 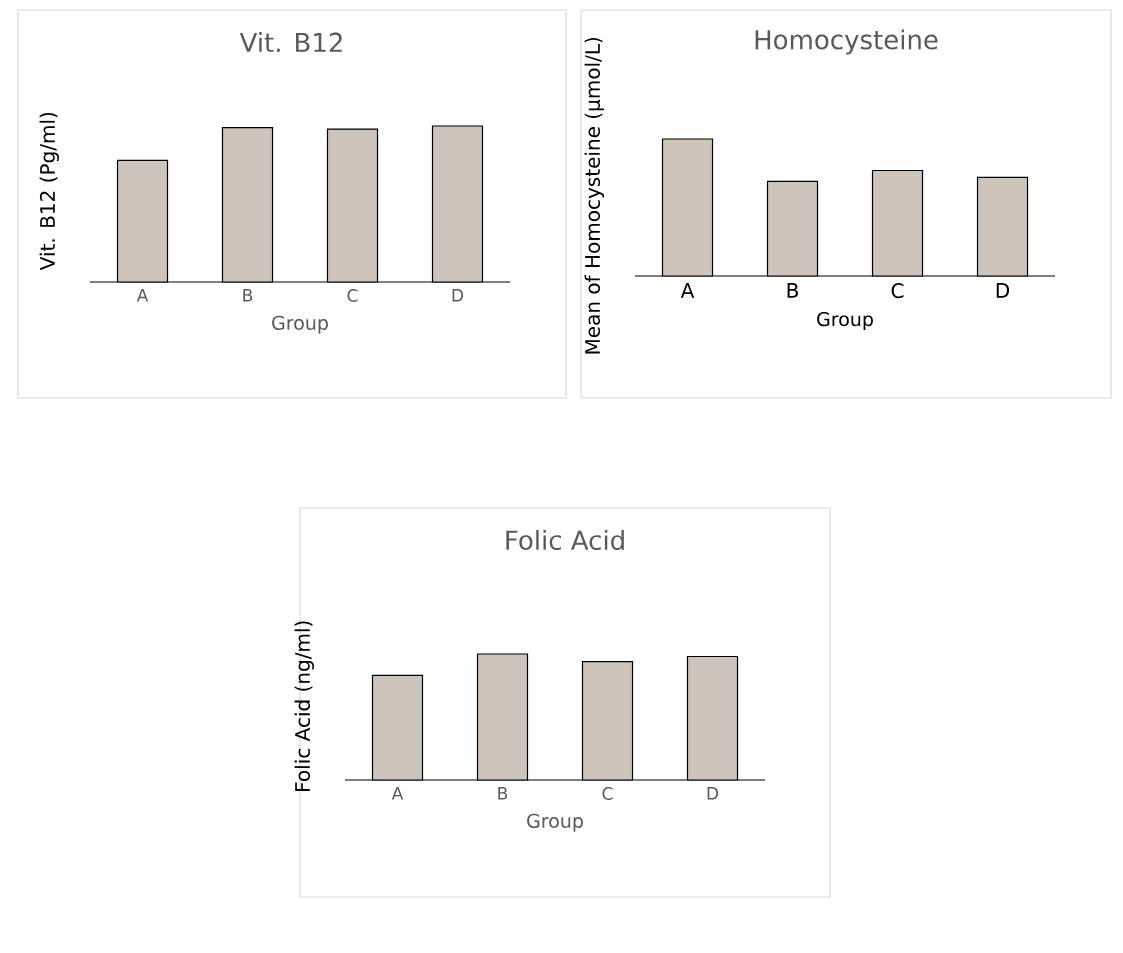 I want to click on chart-title: Homocysteine, so click(x=846, y=42).